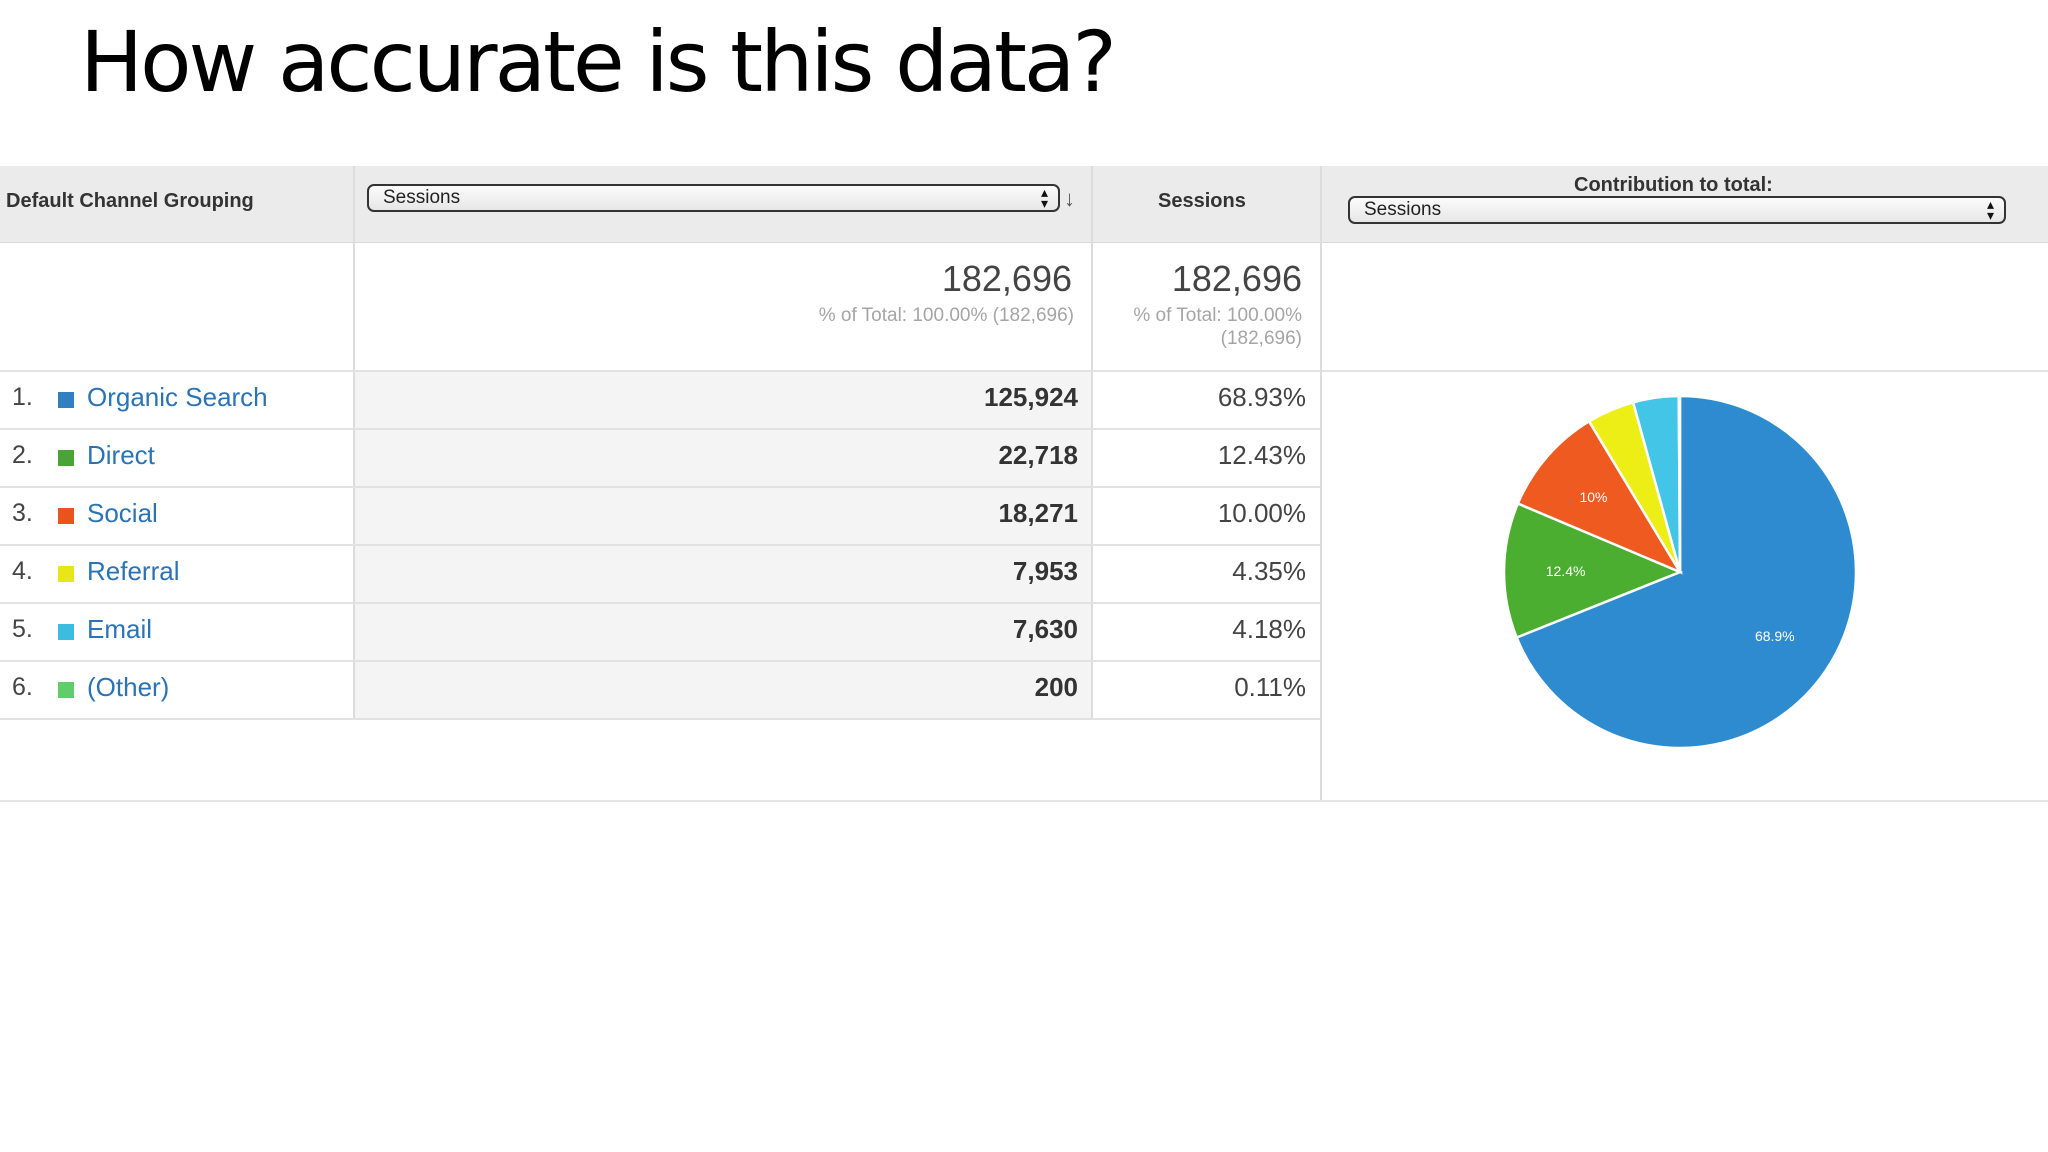 The height and width of the screenshot is (1152, 2048). I want to click on sessions-percent: 4.18%, so click(1269, 629).